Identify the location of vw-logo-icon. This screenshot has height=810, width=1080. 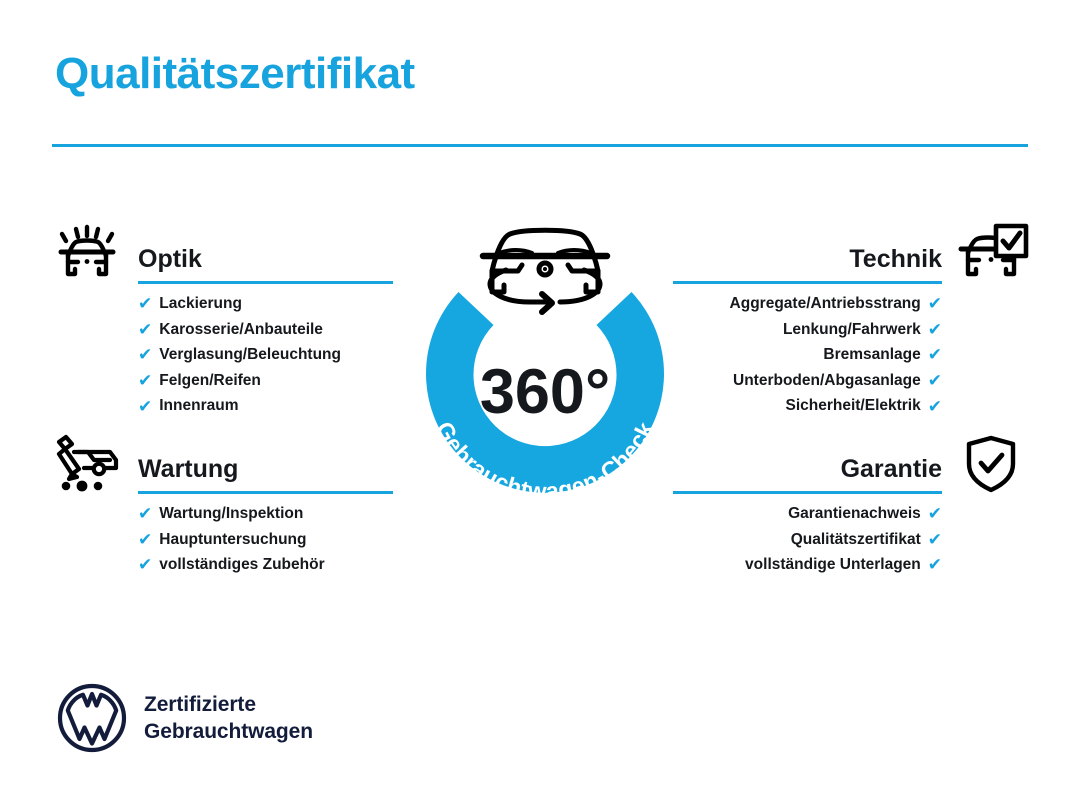
(92, 718).